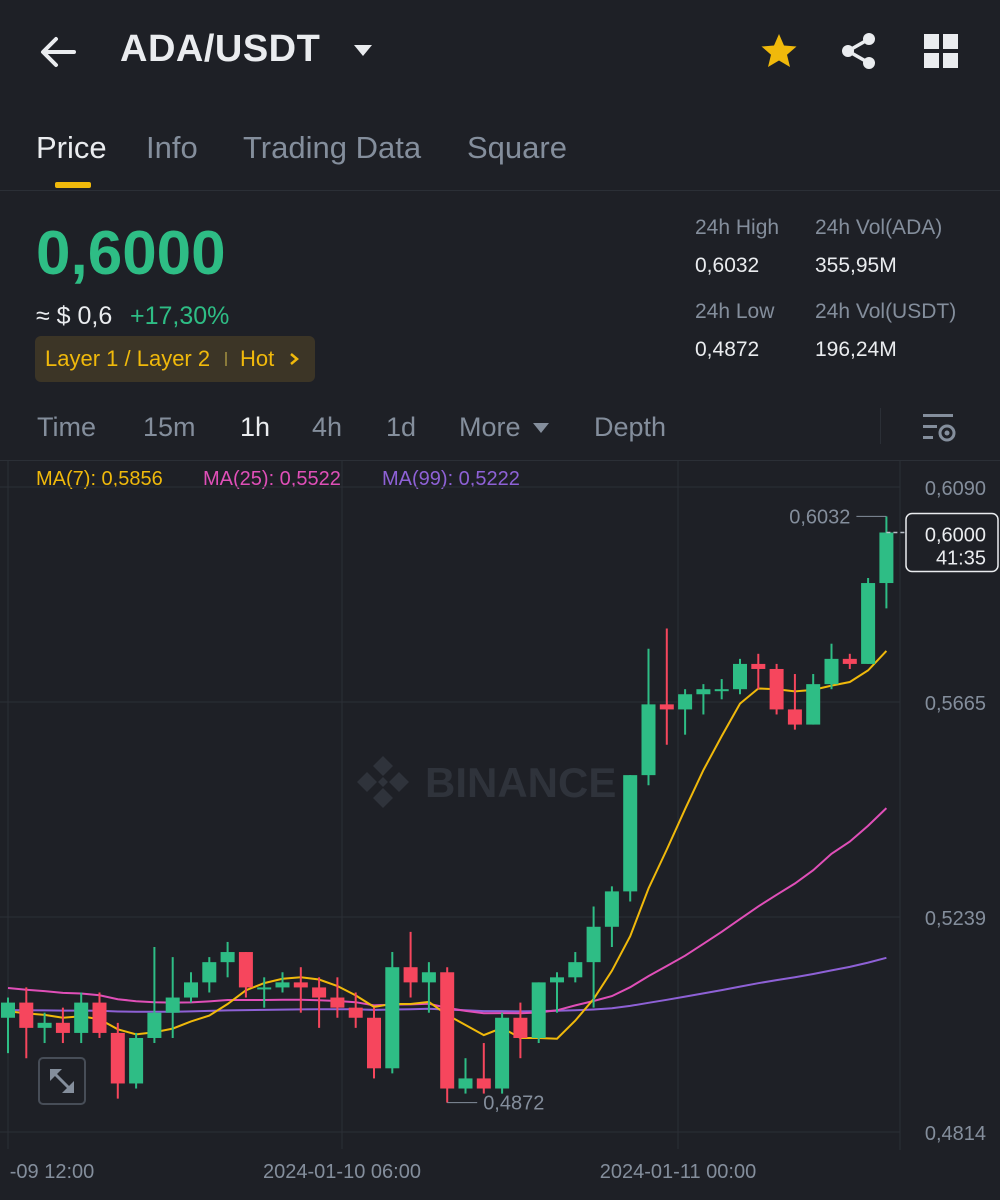 The image size is (1000, 1200). What do you see at coordinates (99, 479) in the screenshot?
I see `ma7-legend: MA(7): 0,5856` at bounding box center [99, 479].